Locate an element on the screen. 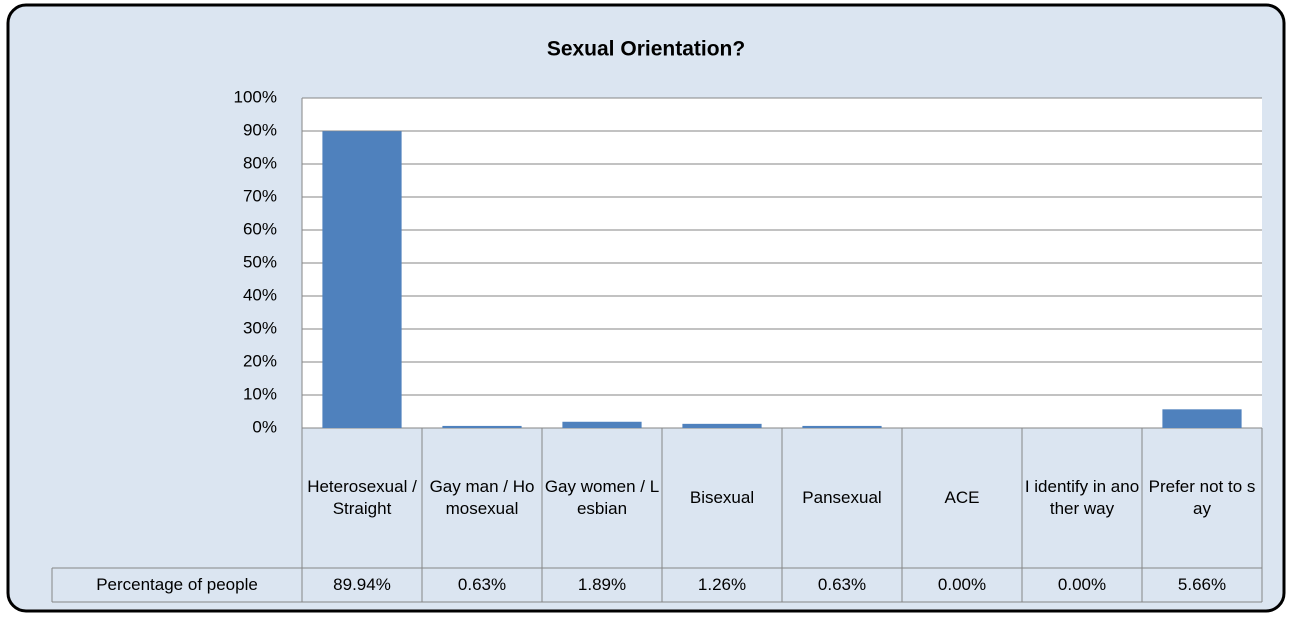  value-label: 1.26% is located at coordinates (722, 584).